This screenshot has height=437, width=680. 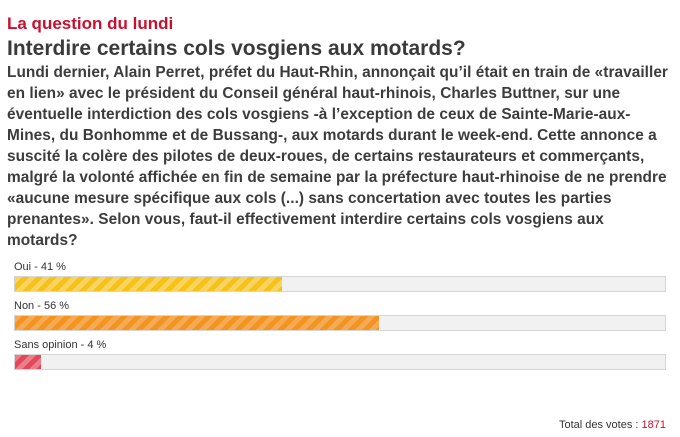 What do you see at coordinates (28, 362) in the screenshot?
I see `poll-bar-fill-sans-opinion` at bounding box center [28, 362].